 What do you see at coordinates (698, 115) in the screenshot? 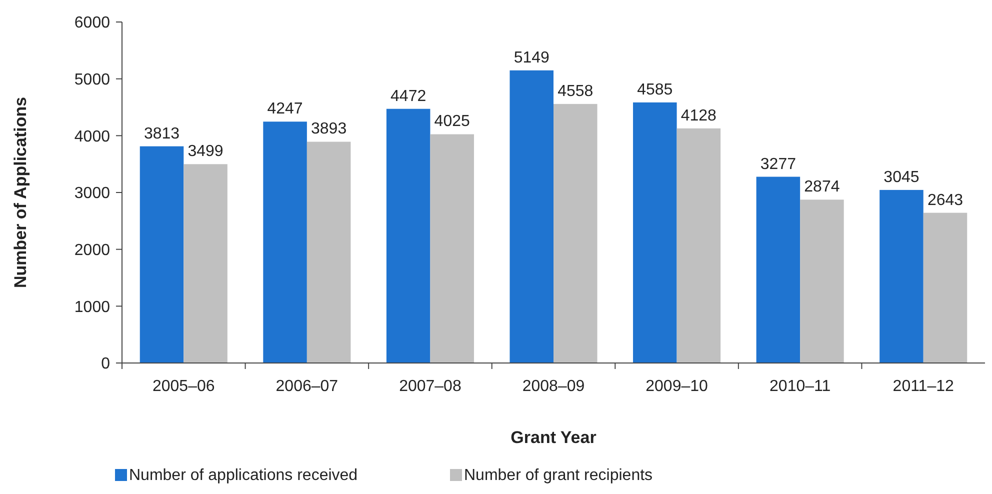
I see `data-label: 4128` at bounding box center [698, 115].